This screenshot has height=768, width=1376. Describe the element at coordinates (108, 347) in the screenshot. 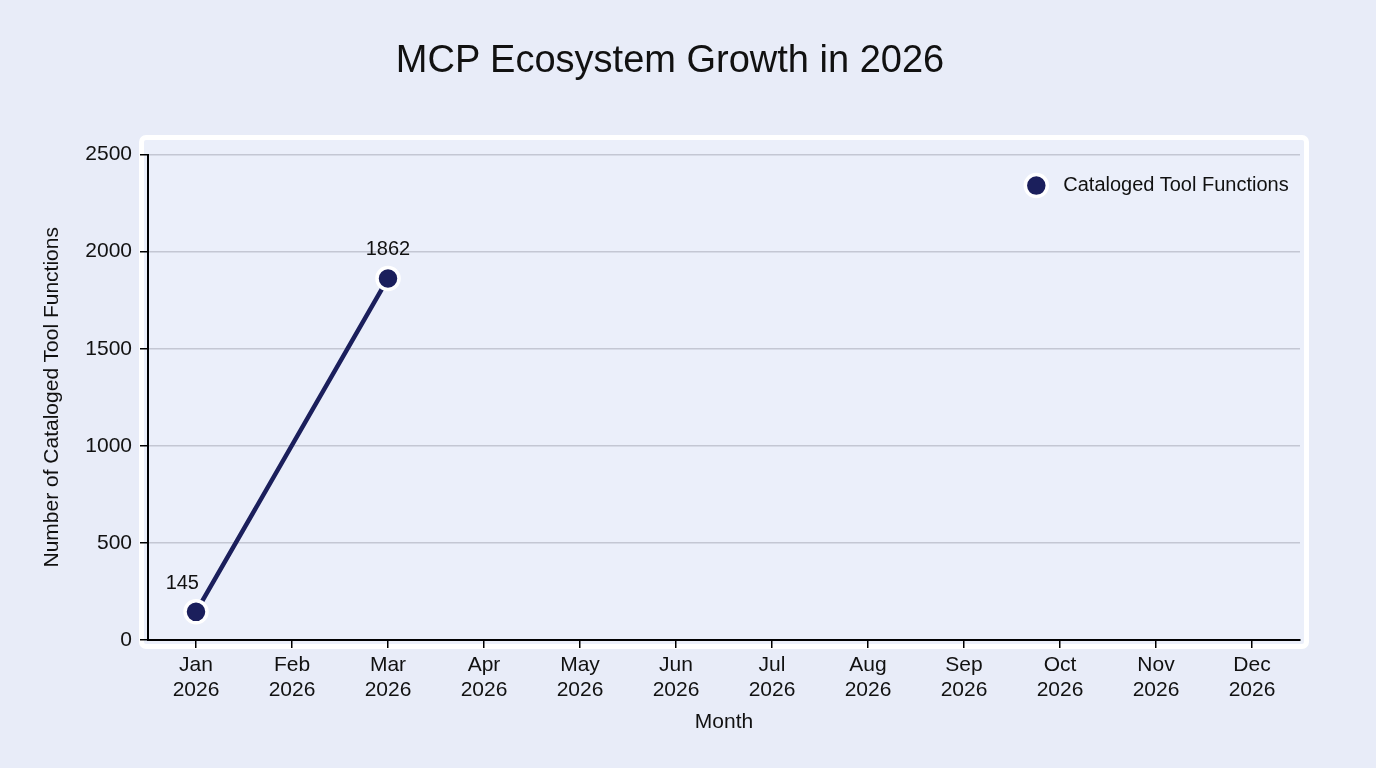

I see `y-tick-label: 1500` at that location.